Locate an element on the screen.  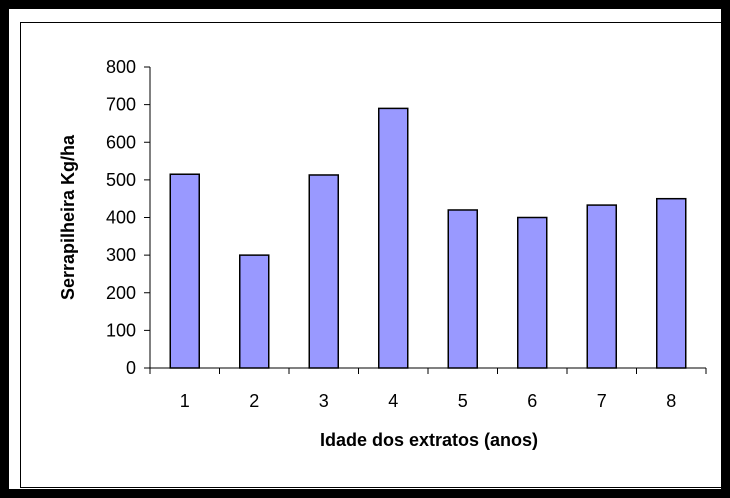
x-tick-label: 2 is located at coordinates (254, 401).